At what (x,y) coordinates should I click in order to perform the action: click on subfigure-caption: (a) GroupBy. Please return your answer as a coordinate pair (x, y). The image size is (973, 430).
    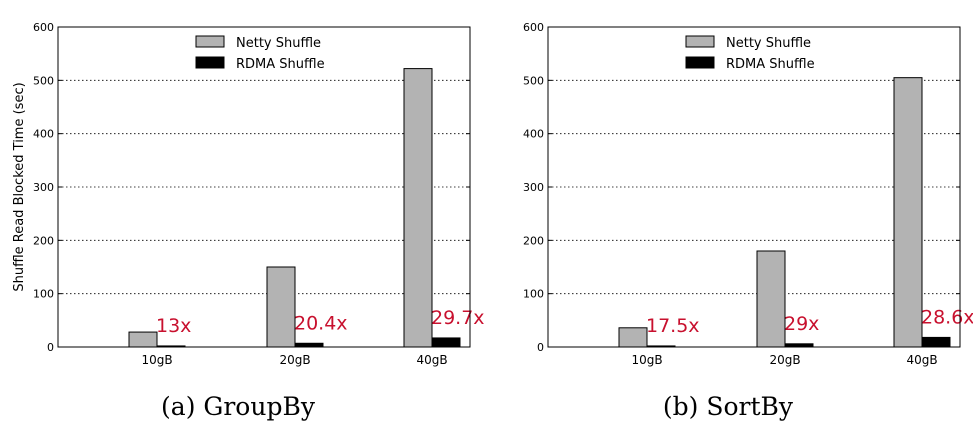
    Looking at the image, I should click on (238, 406).